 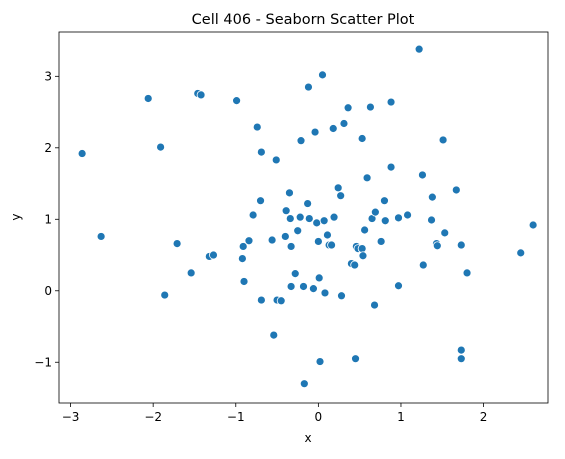 I want to click on y-tick-label: −1, so click(x=43, y=362).